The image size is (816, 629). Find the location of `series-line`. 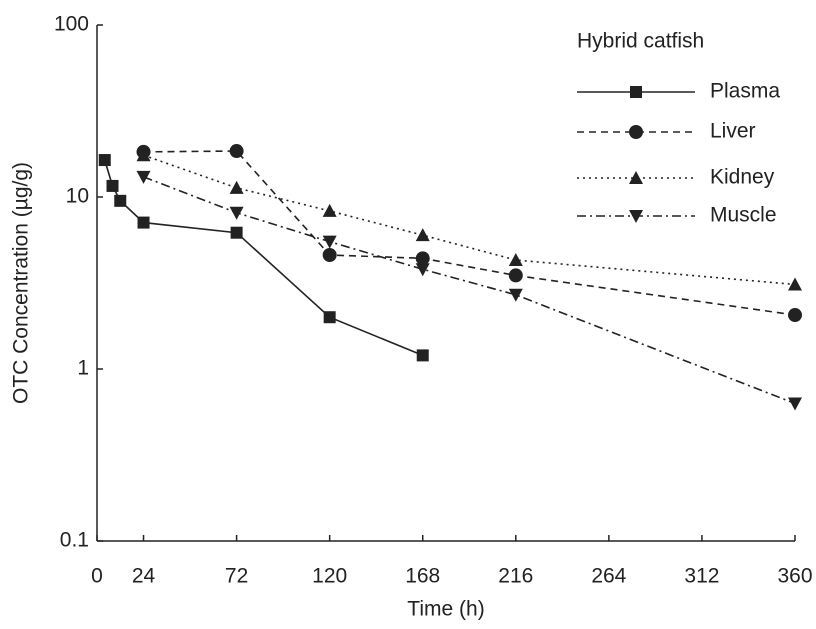

series-line is located at coordinates (263, 258).